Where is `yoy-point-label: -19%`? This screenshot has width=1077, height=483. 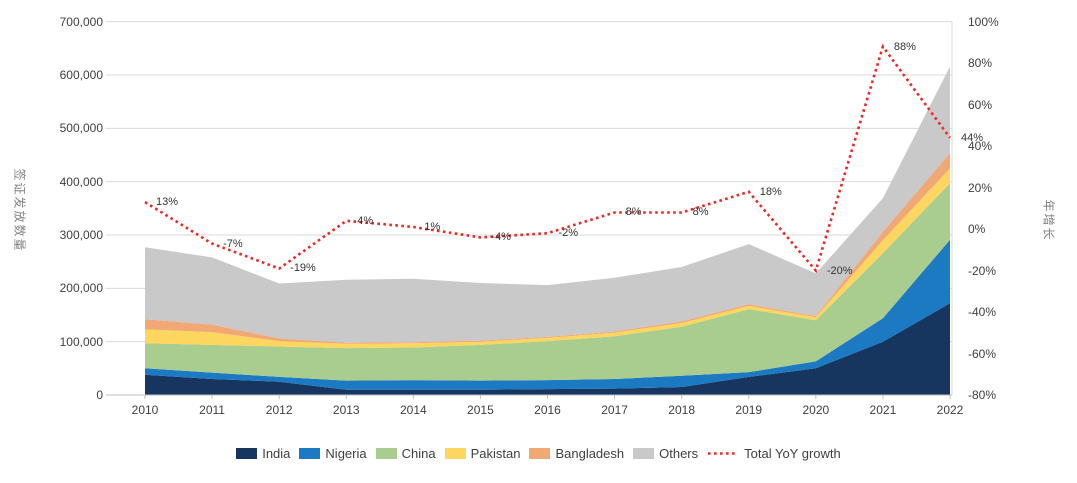
yoy-point-label: -19% is located at coordinates (303, 268).